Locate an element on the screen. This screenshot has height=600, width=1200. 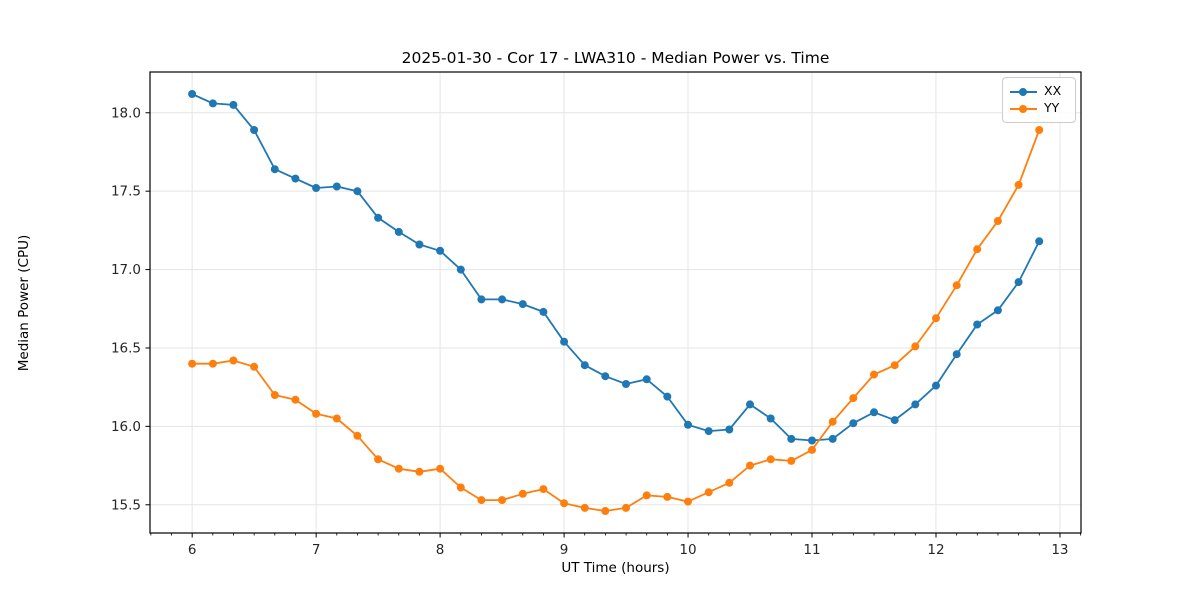
legend-item-xx: XX is located at coordinates (1038, 91).